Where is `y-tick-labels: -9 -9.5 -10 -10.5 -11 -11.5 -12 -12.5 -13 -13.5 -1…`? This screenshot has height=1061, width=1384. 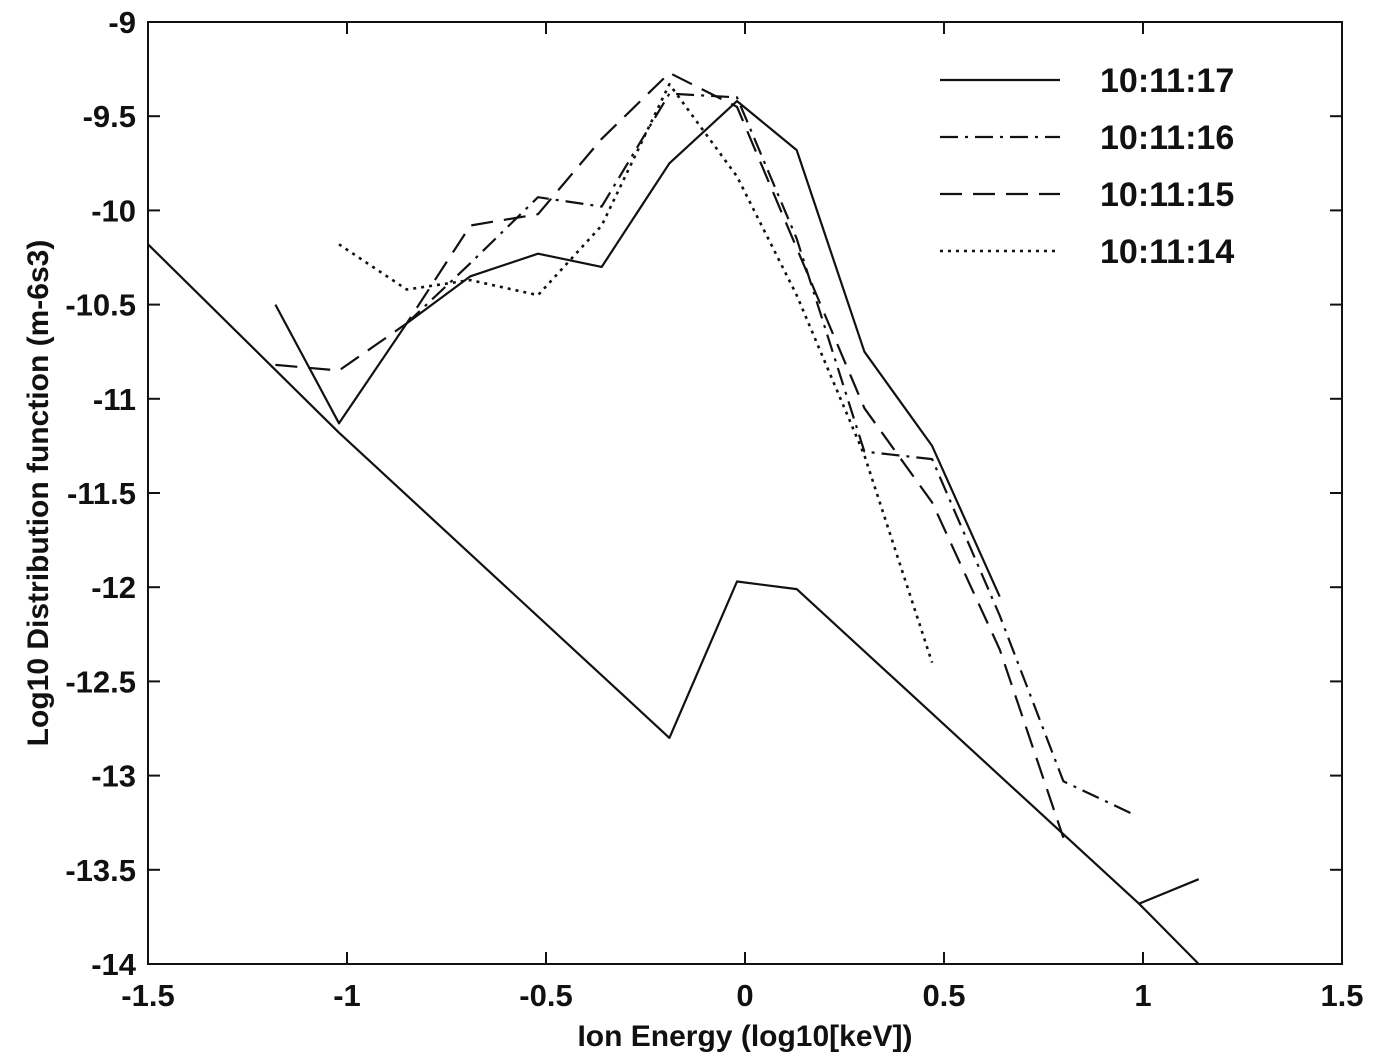 y-tick-labels: -9 -9.5 -10 -10.5 -11 -11.5 -12 -12.5 -13 -13.5 -1… is located at coordinates (100, 493).